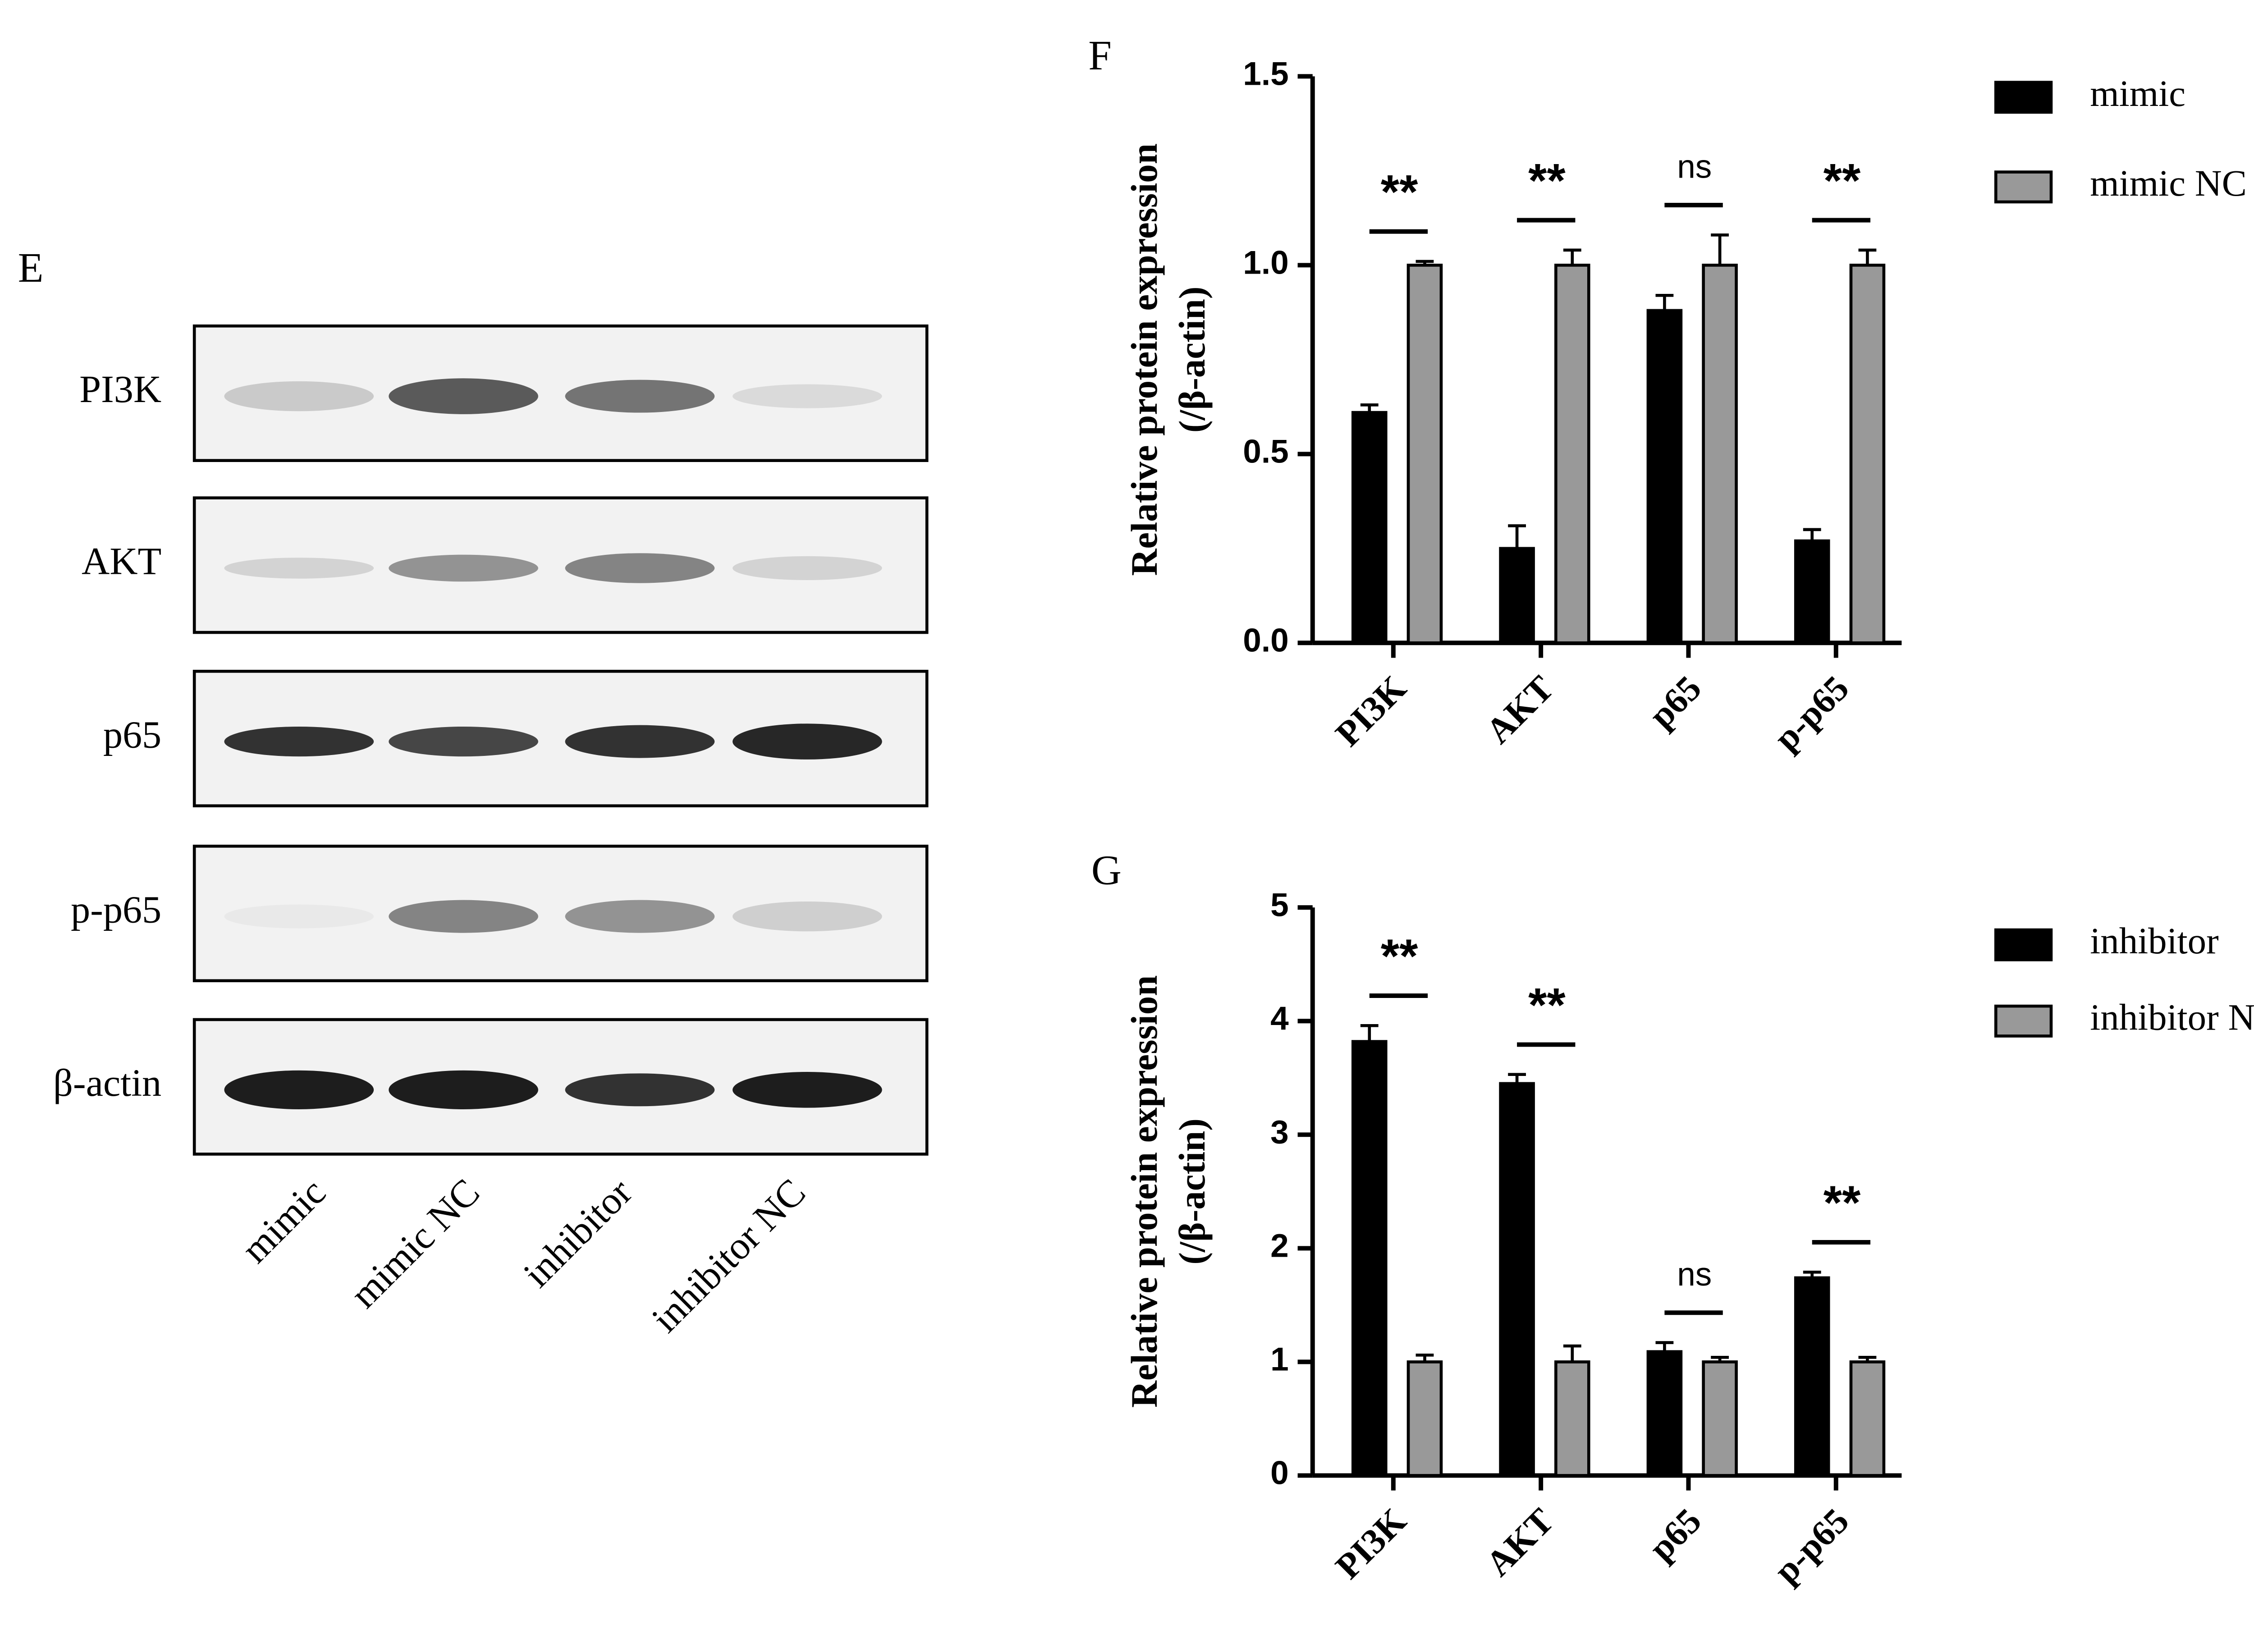 This screenshot has height=1652, width=2254. I want to click on y-tick-label: 1.0, so click(1265, 263).